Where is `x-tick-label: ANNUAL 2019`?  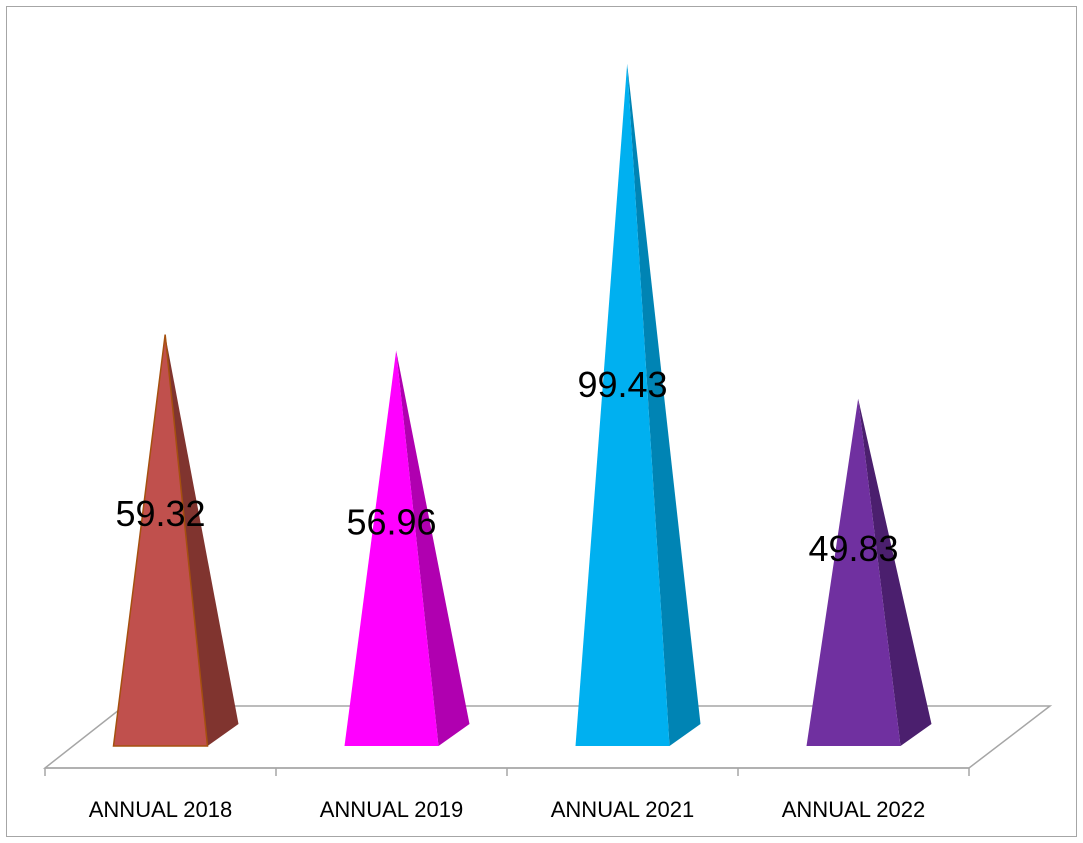
x-tick-label: ANNUAL 2019 is located at coordinates (391, 809).